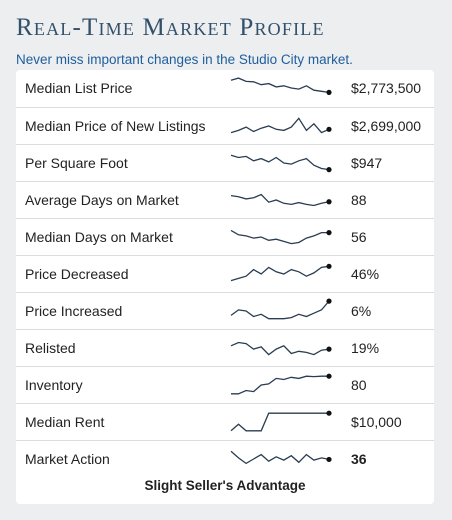  I want to click on sparkline-median-price-of-new-listings, so click(281, 125).